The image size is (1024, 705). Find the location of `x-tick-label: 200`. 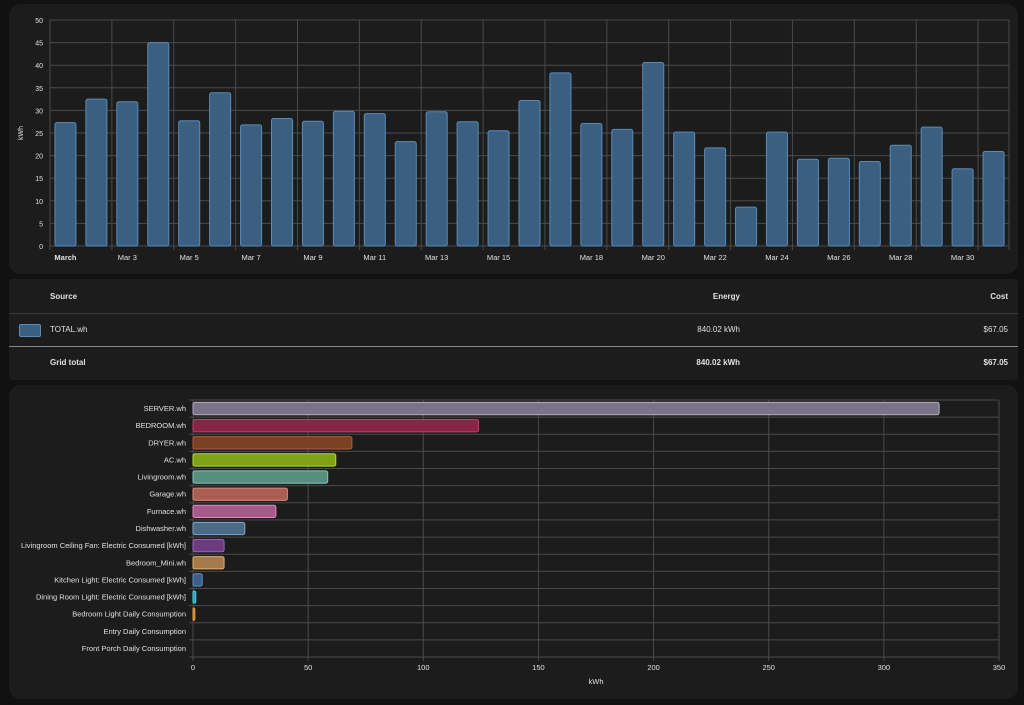

x-tick-label: 200 is located at coordinates (653, 667).